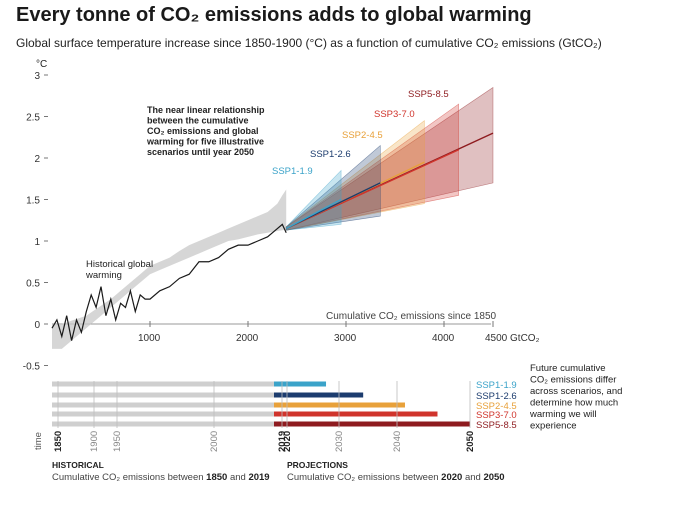 This screenshot has height=507, width=680. What do you see at coordinates (563, 414) in the screenshot?
I see `note-line: warming we will` at bounding box center [563, 414].